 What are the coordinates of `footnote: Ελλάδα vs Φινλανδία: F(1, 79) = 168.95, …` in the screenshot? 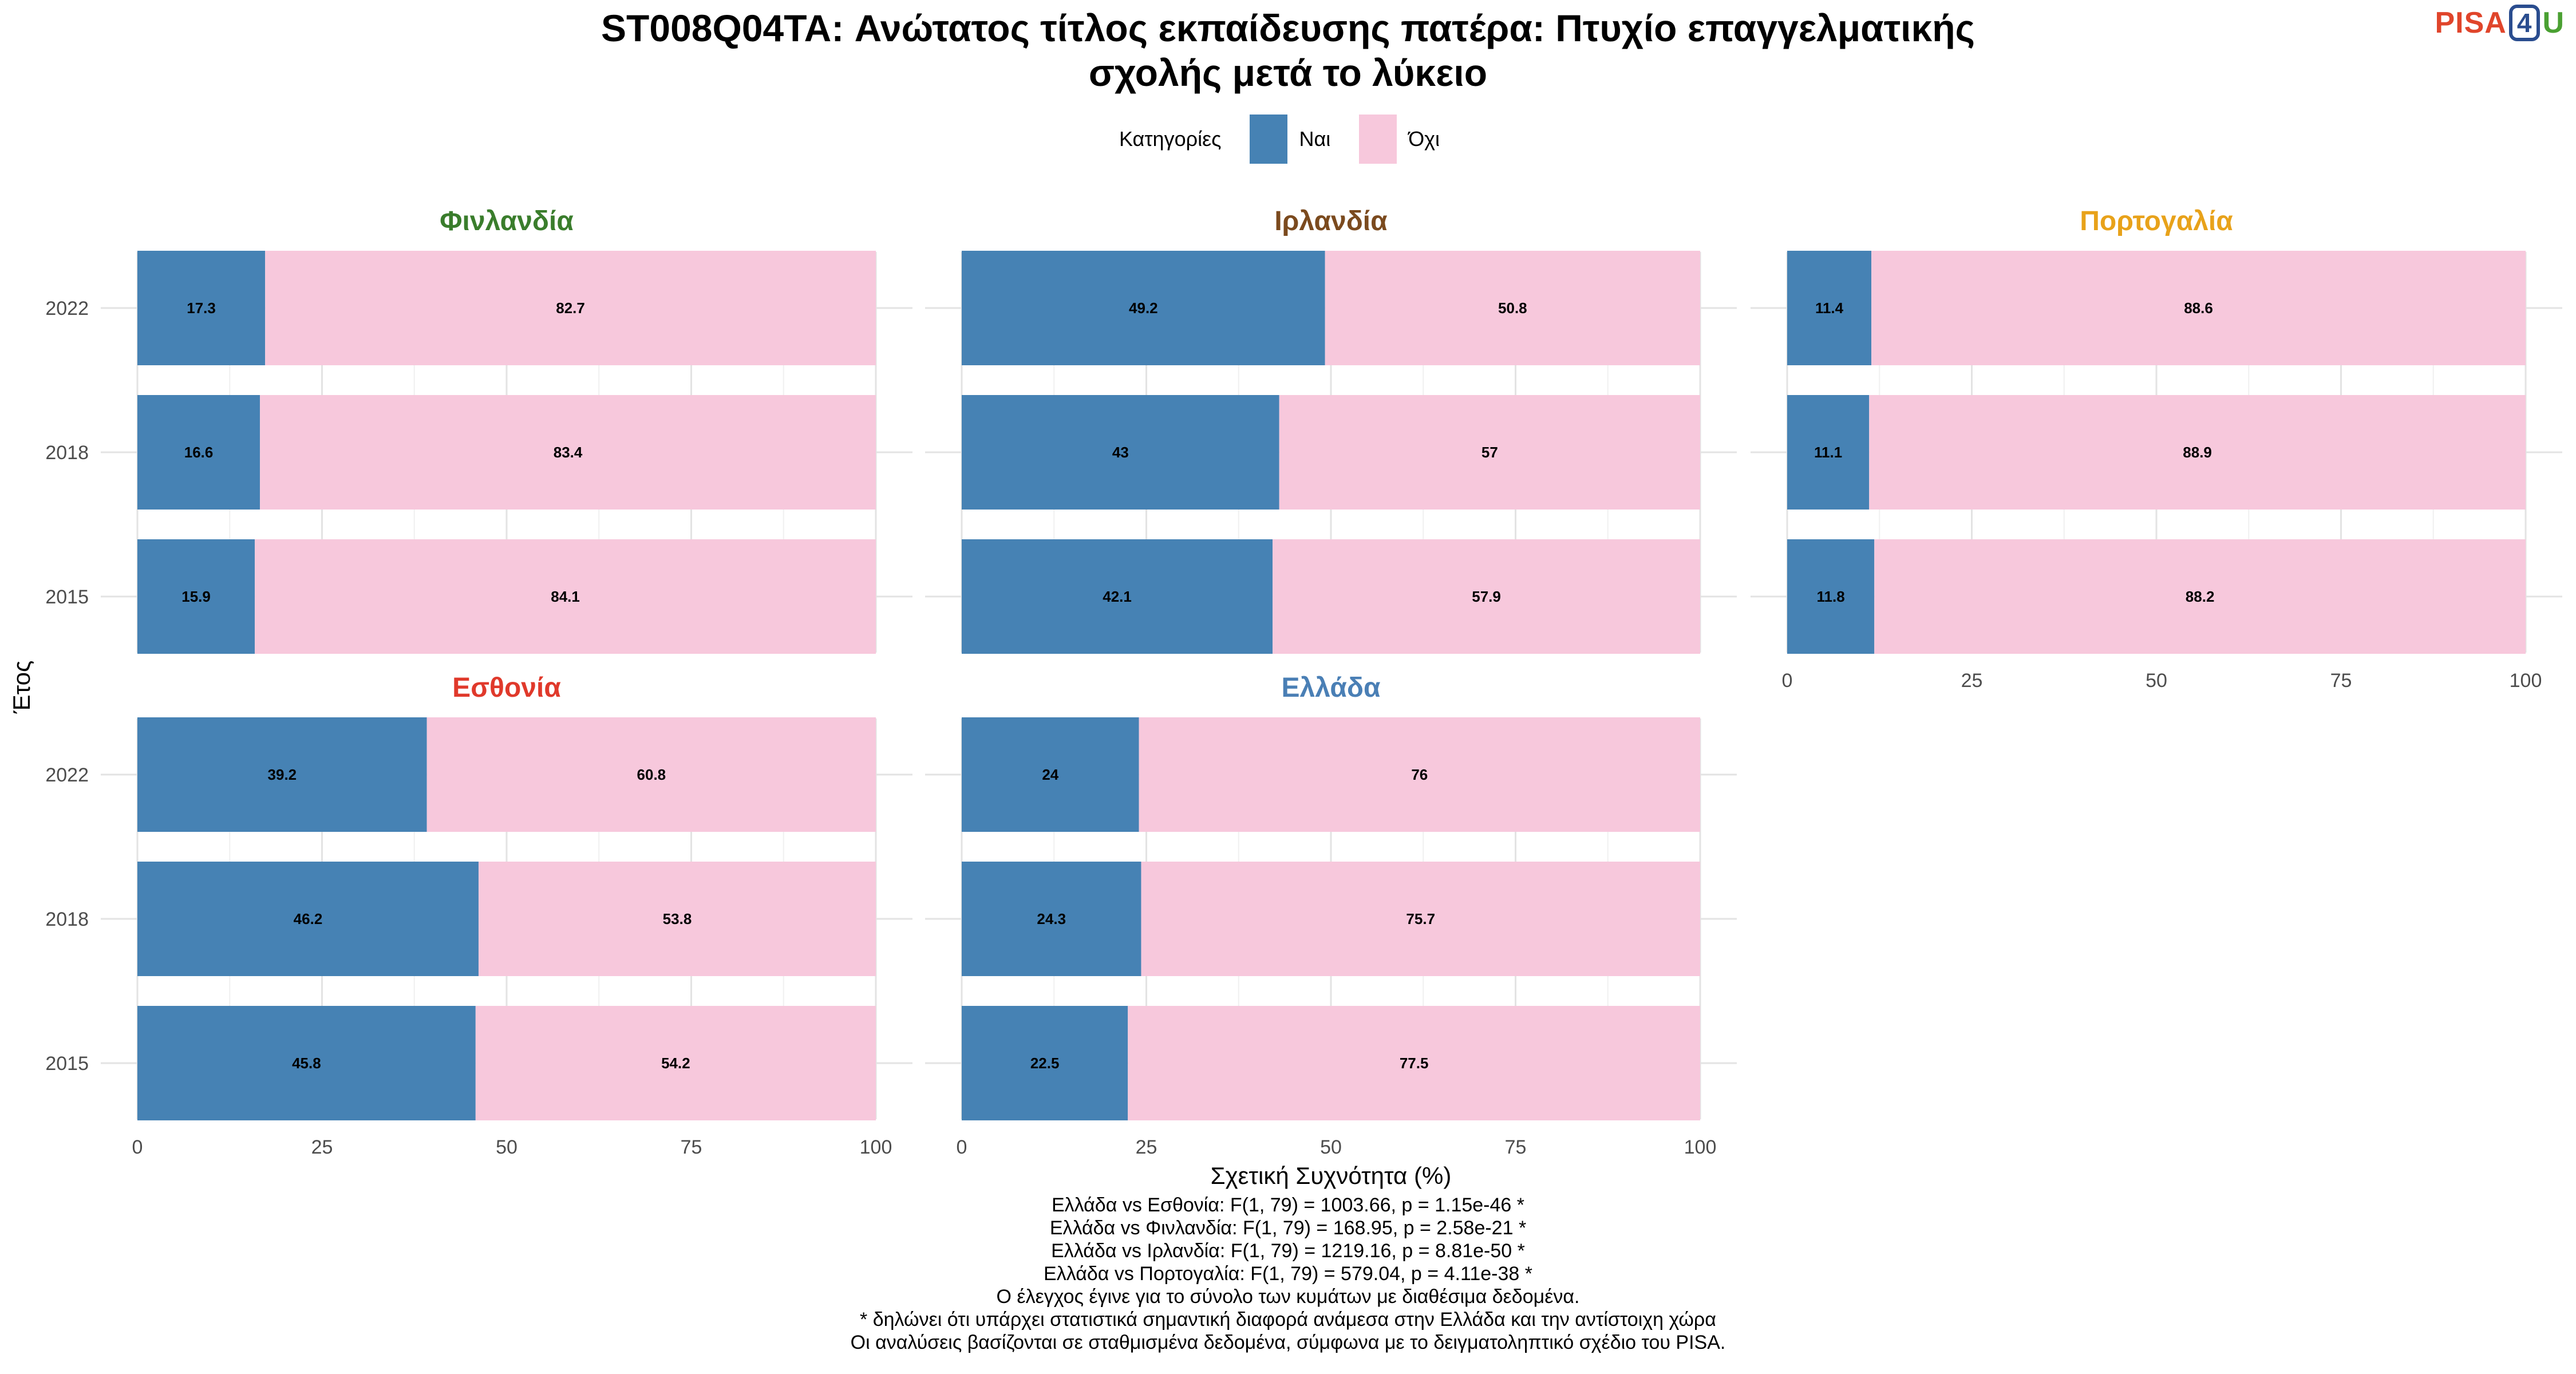 It's located at (1288, 1228).